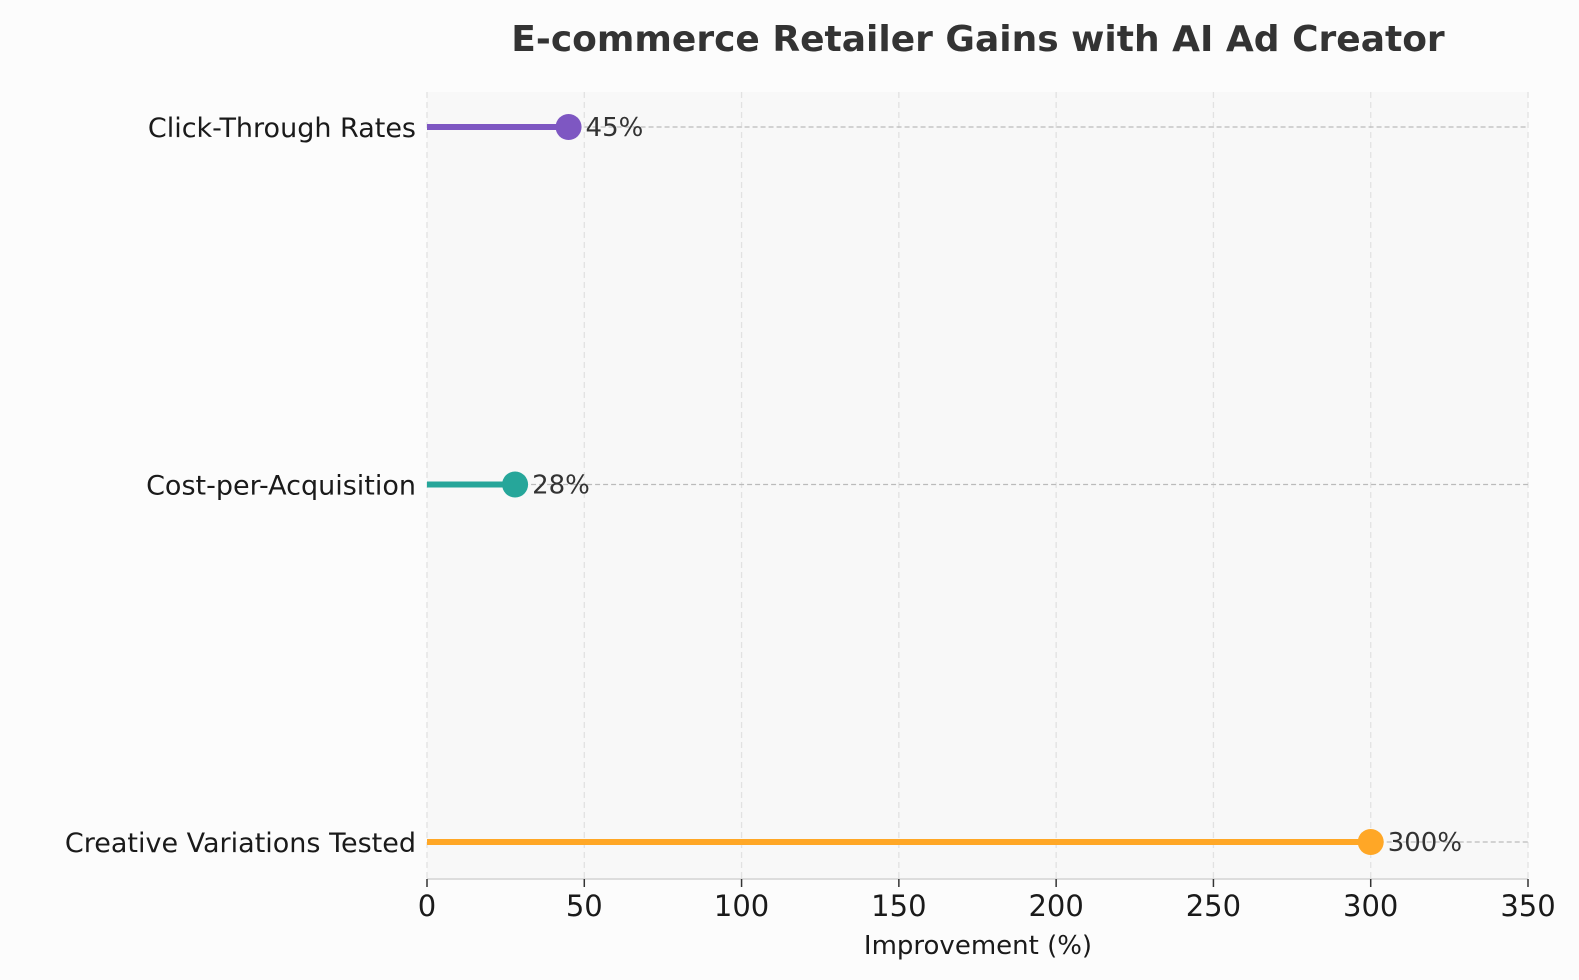 The height and width of the screenshot is (980, 1579). What do you see at coordinates (987, 901) in the screenshot?
I see `x-axis-ticks: 0 50 100 150 200 250 300 350` at bounding box center [987, 901].